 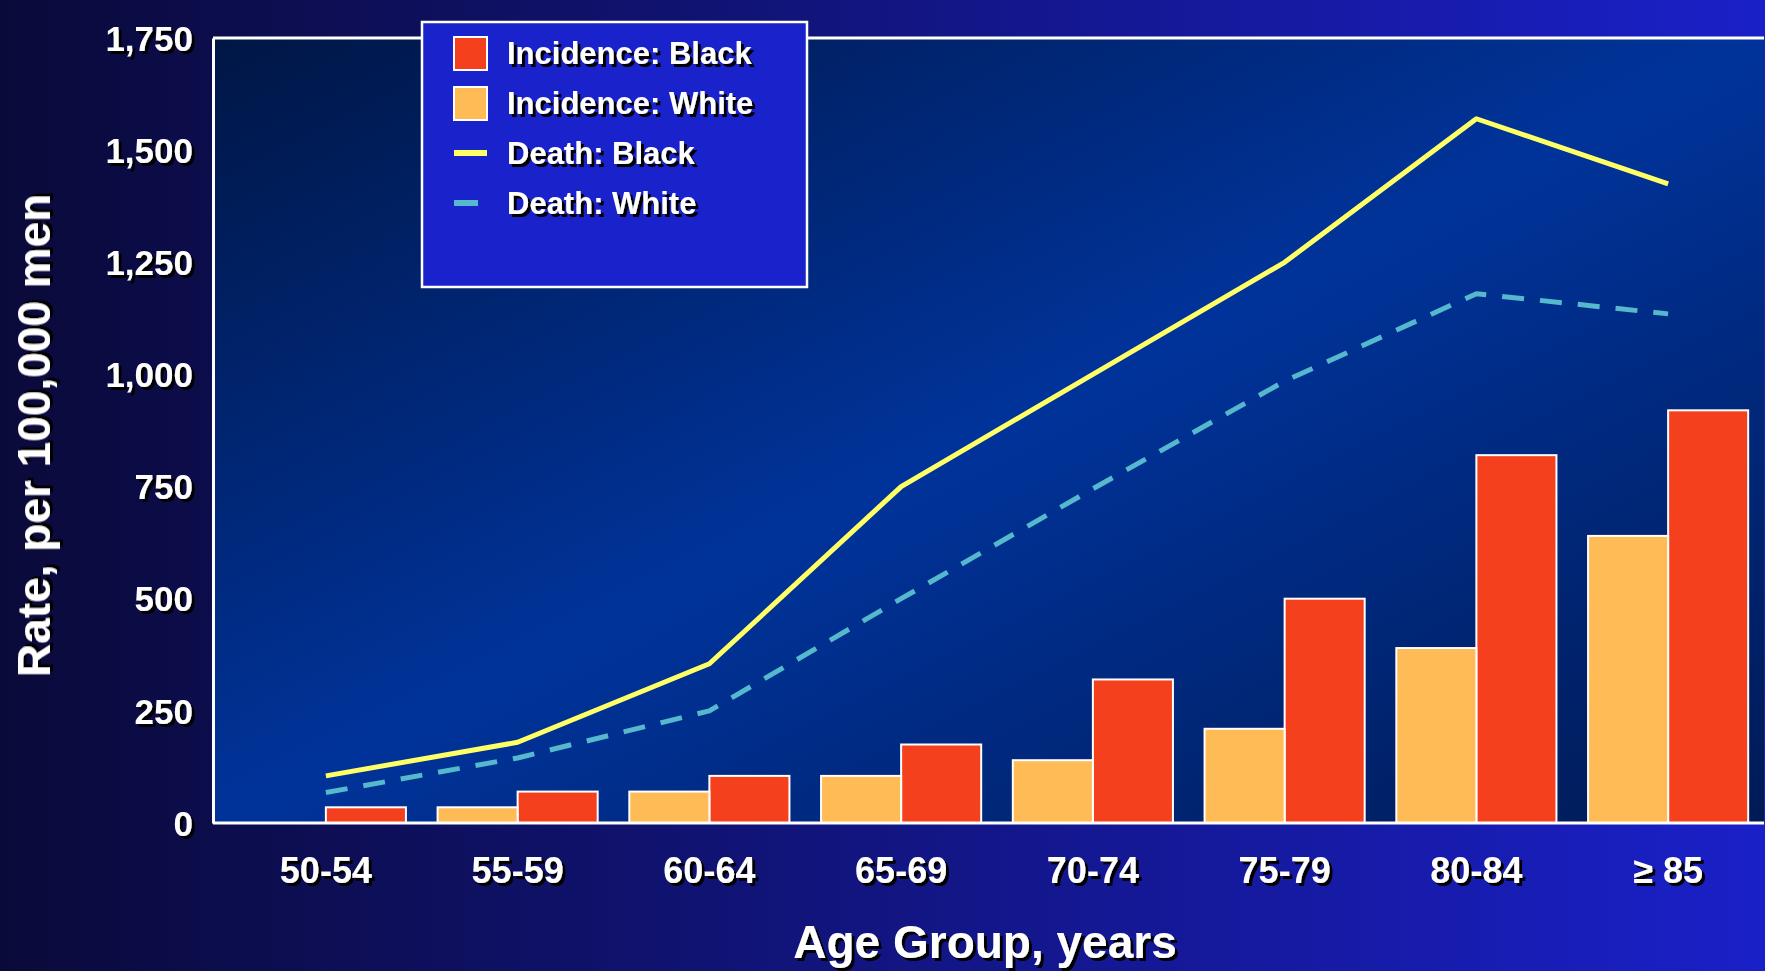 What do you see at coordinates (1476, 870) in the screenshot?
I see `x-tick-label: 80-84` at bounding box center [1476, 870].